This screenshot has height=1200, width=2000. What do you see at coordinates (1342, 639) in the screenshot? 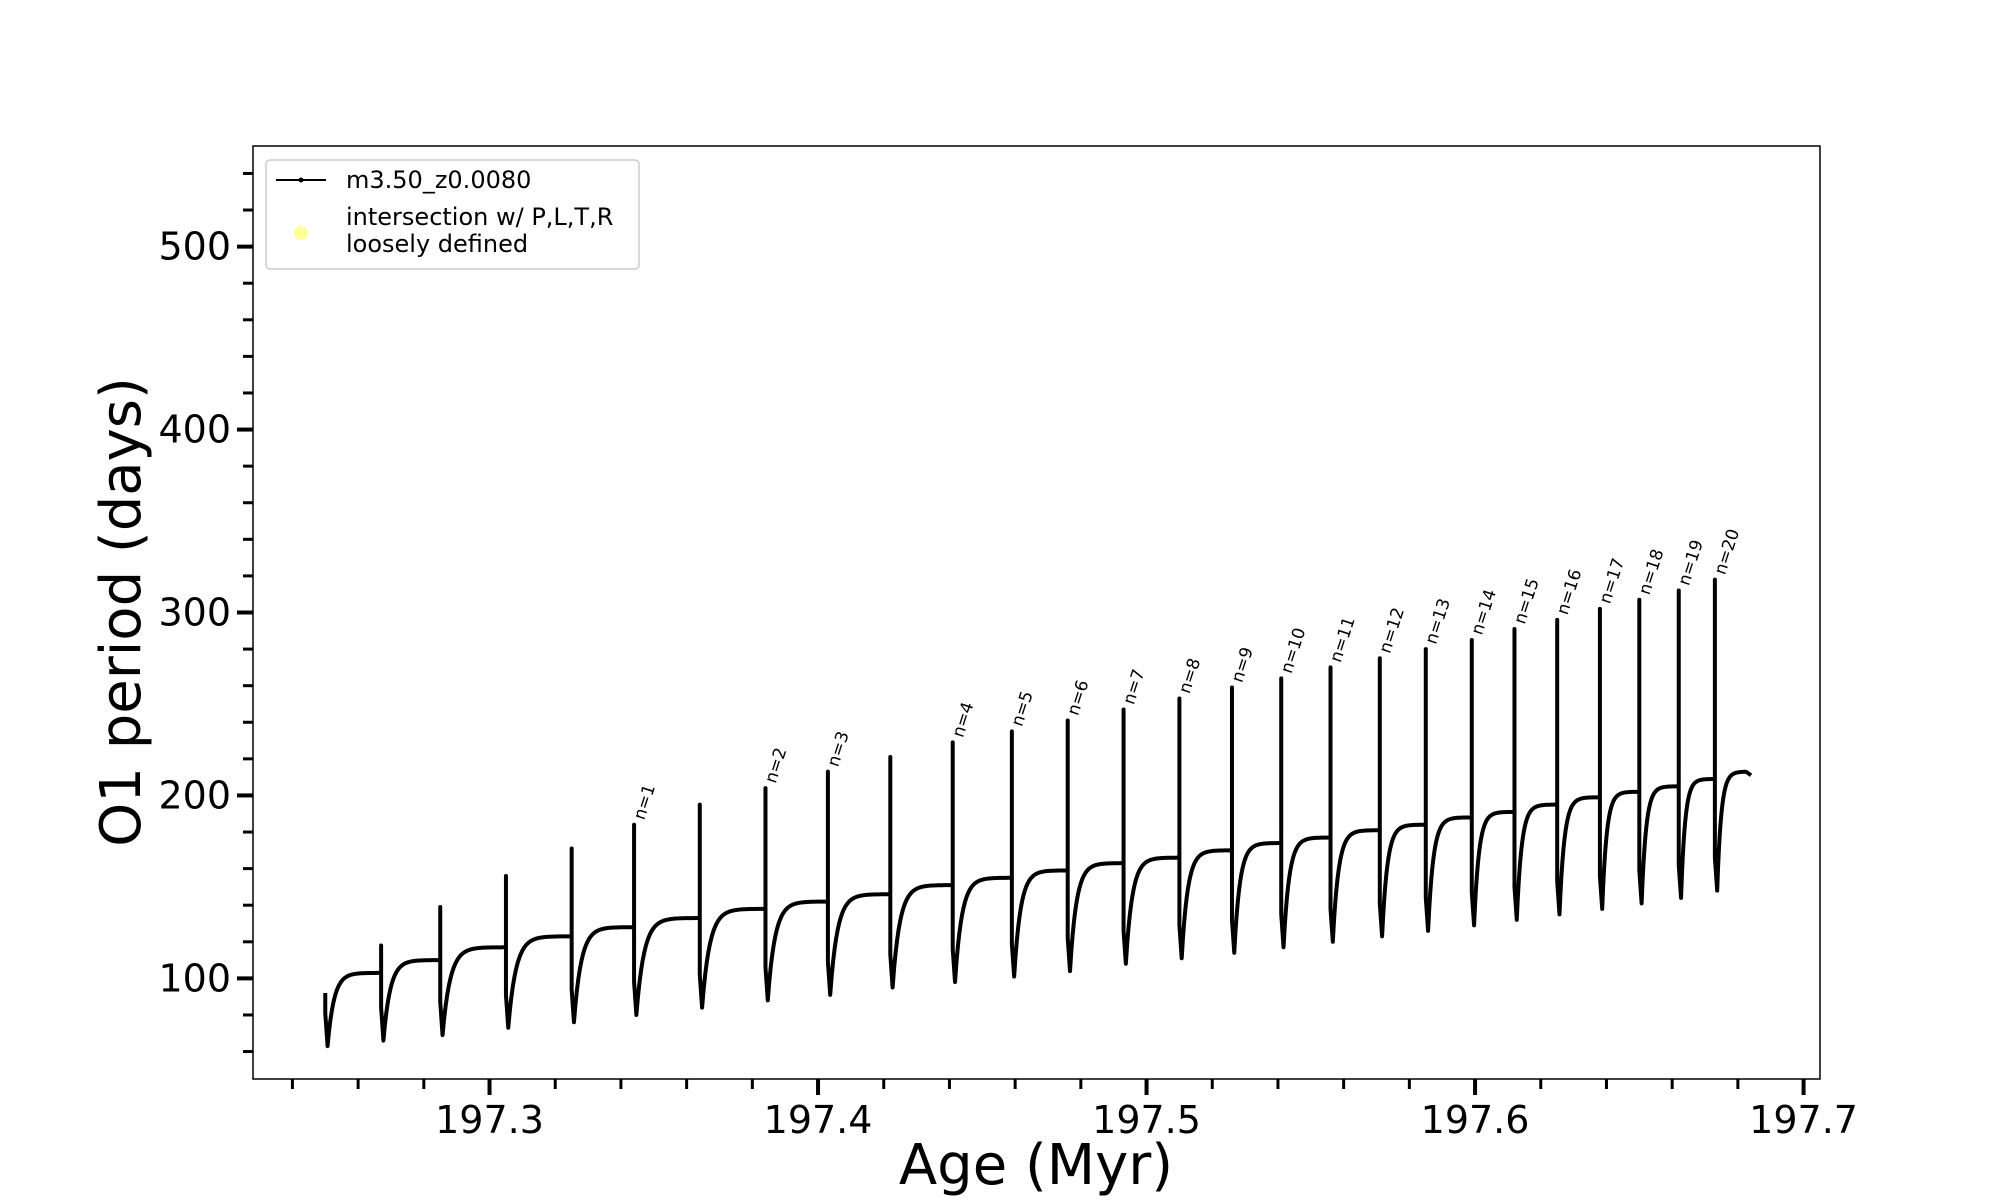
I see `cycle-label: n=11` at bounding box center [1342, 639].